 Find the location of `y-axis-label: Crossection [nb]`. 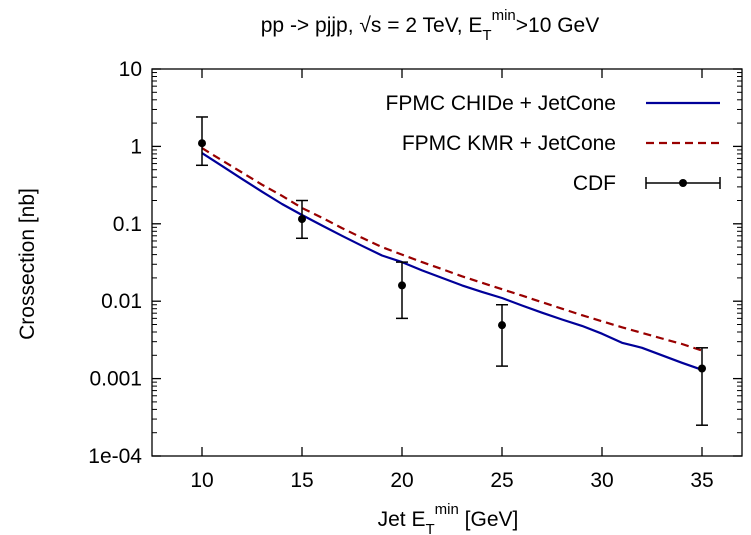

y-axis-label: Crossection [nb] is located at coordinates (27, 264).